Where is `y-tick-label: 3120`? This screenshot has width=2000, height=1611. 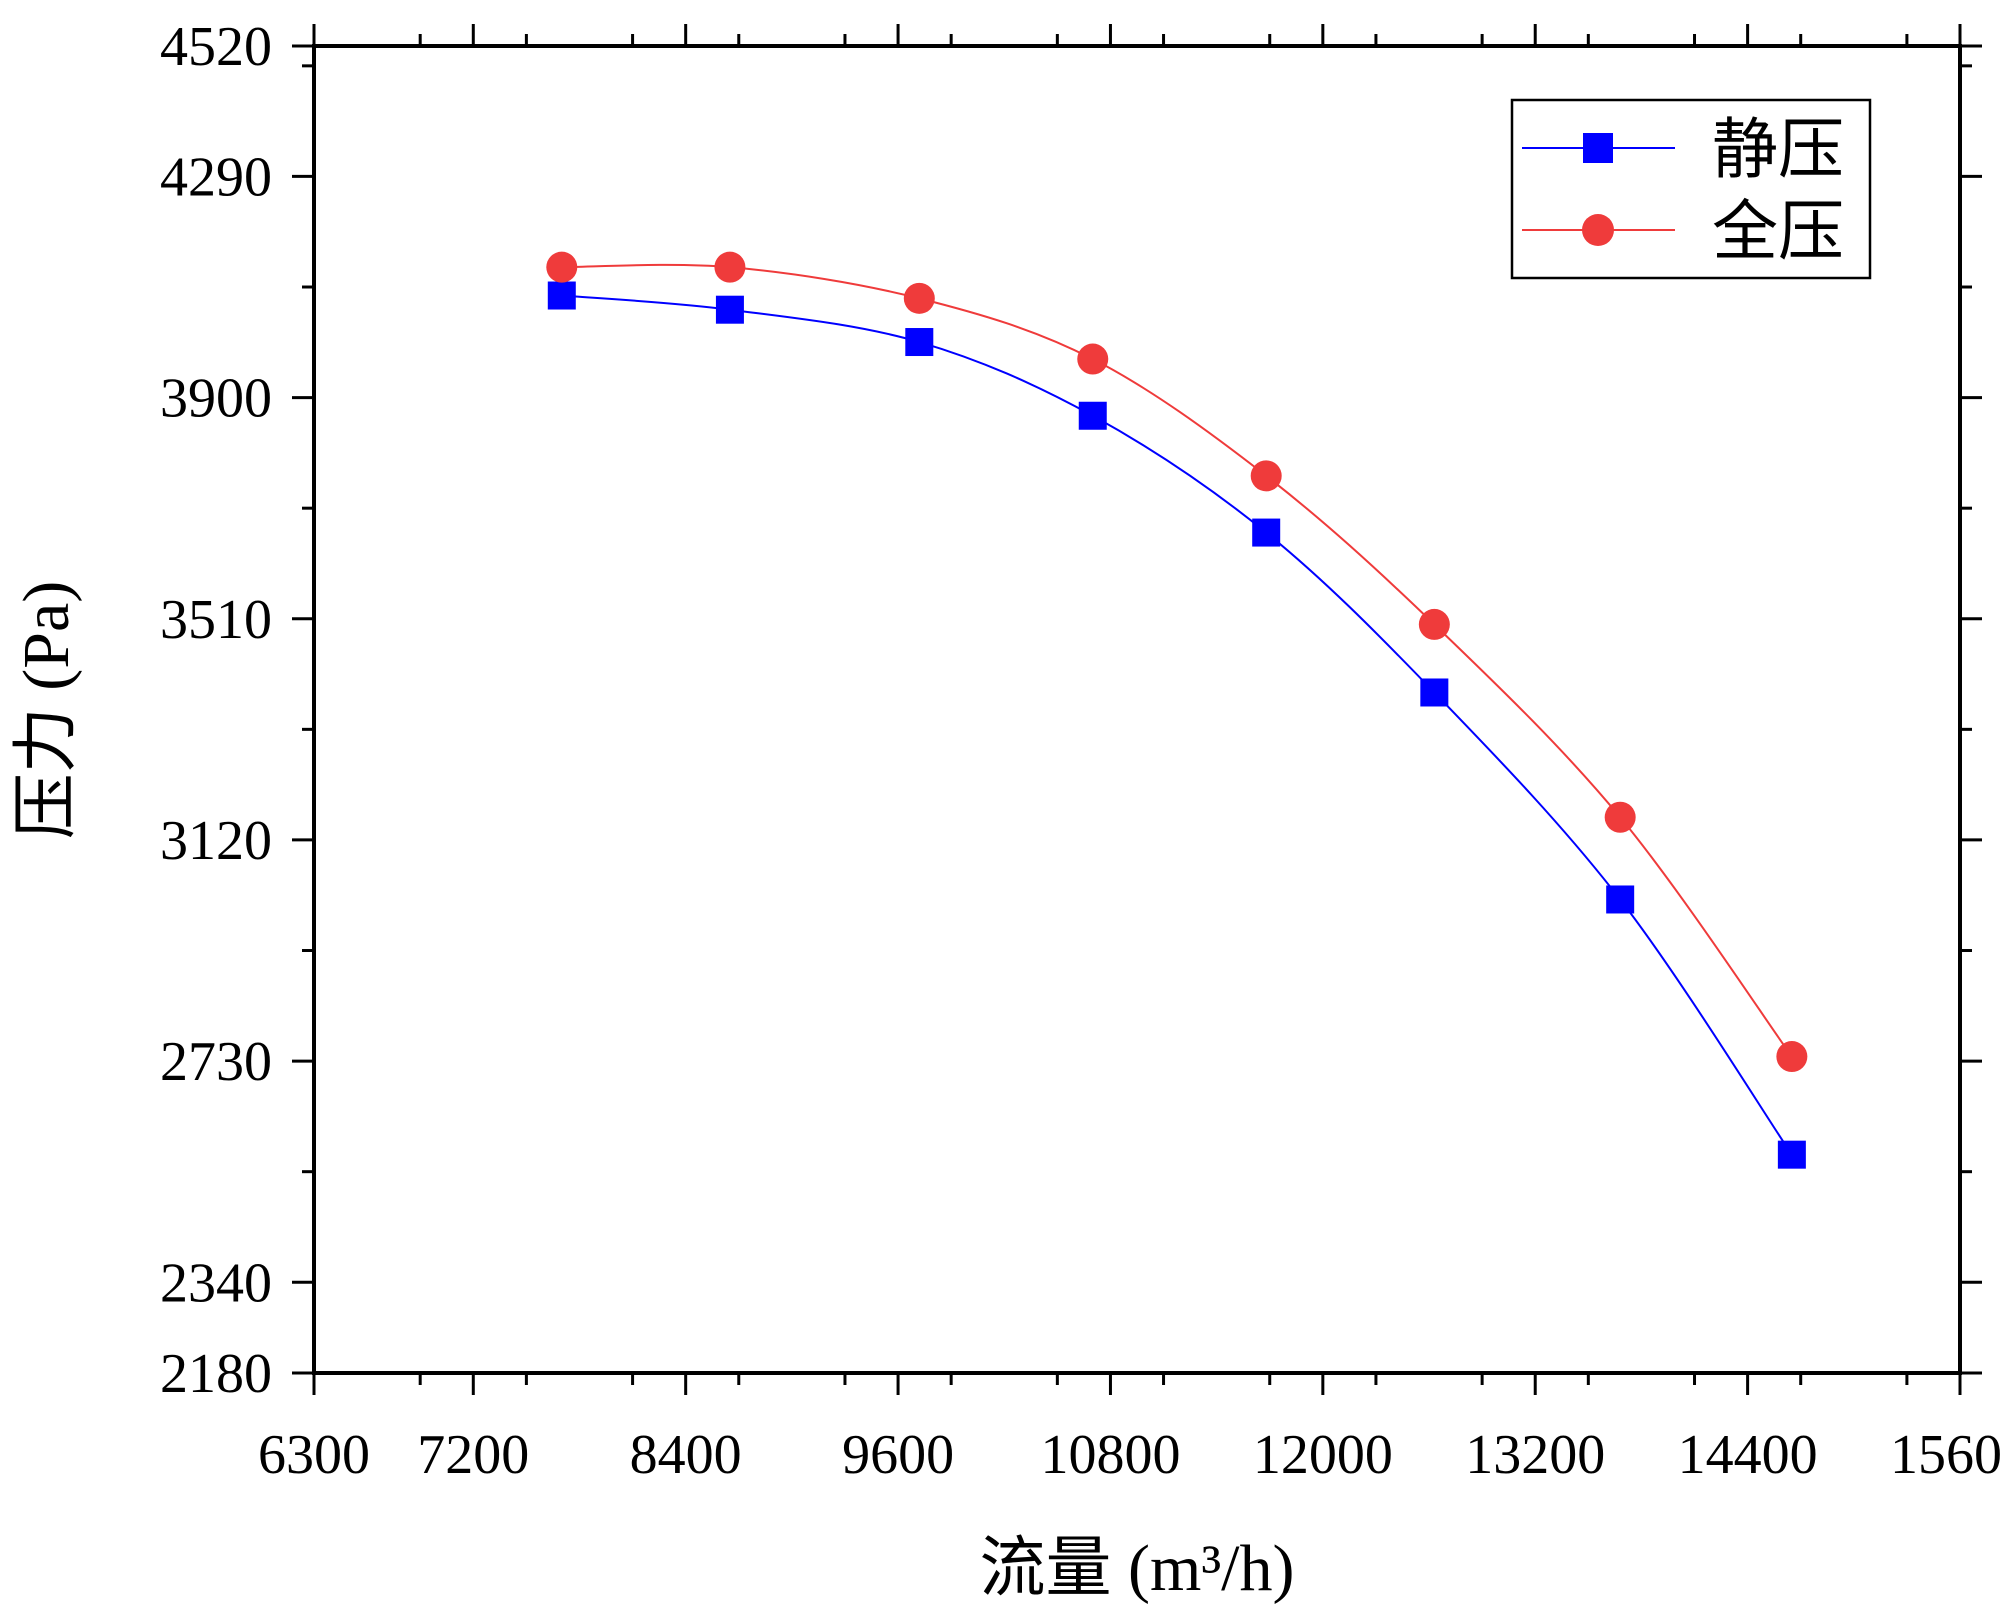 y-tick-label: 3120 is located at coordinates (216, 841).